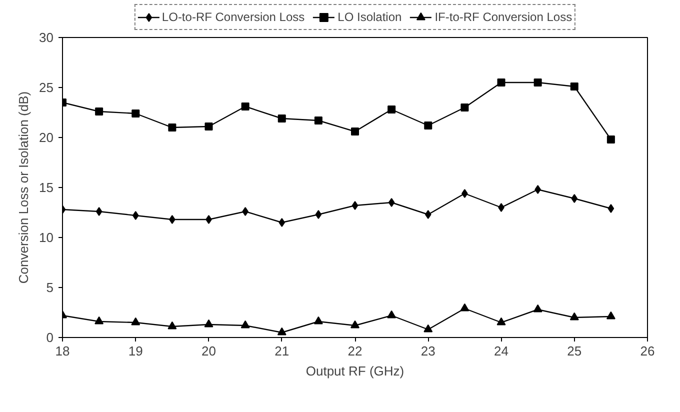 The image size is (680, 412). What do you see at coordinates (503, 17) in the screenshot?
I see `legend-label: IF-to-RF Conversion Loss` at bounding box center [503, 17].